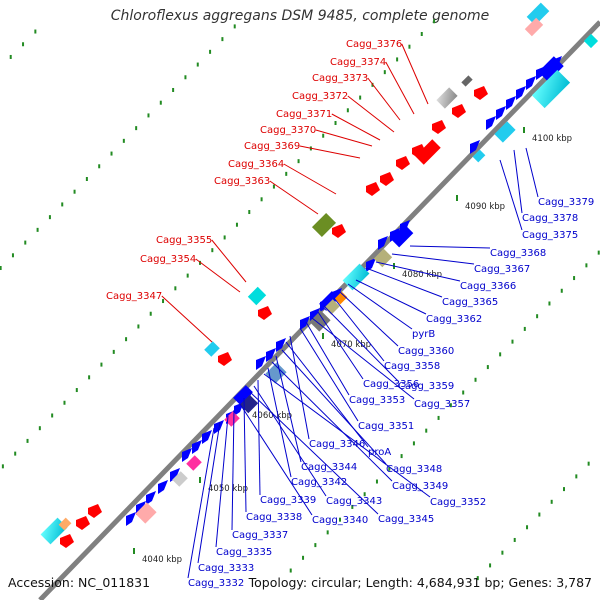  What do you see at coordinates (386, 426) in the screenshot?
I see `gene-label: Cagg_3351` at bounding box center [386, 426].